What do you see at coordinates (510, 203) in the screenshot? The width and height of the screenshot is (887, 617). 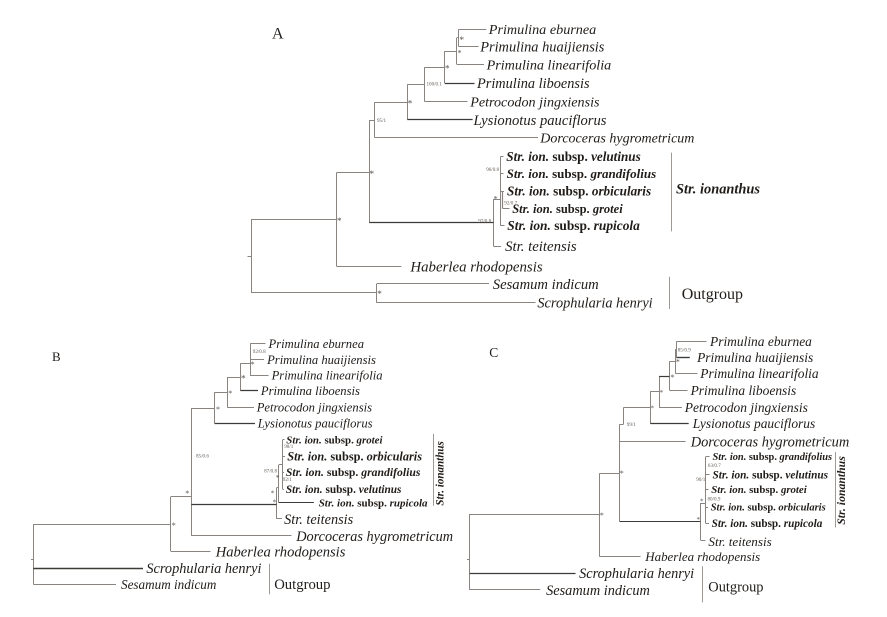 I see `svg-text: 92/0.7` at bounding box center [510, 203].